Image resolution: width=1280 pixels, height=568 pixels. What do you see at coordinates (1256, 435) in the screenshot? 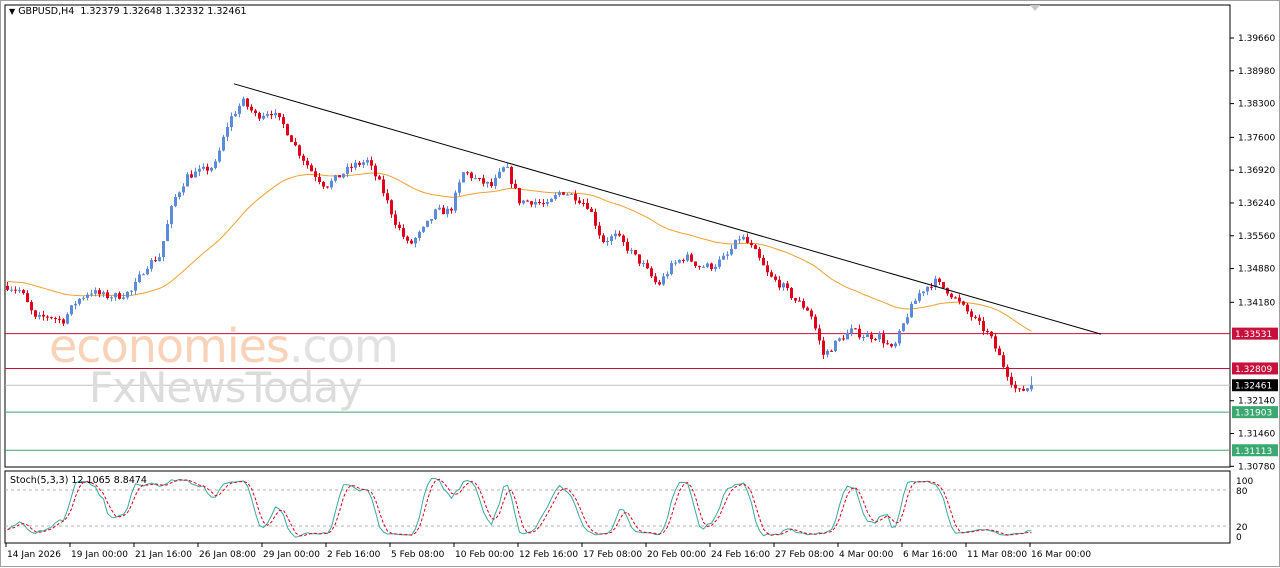
I see `y-tick-label: 1.31460` at bounding box center [1256, 435].